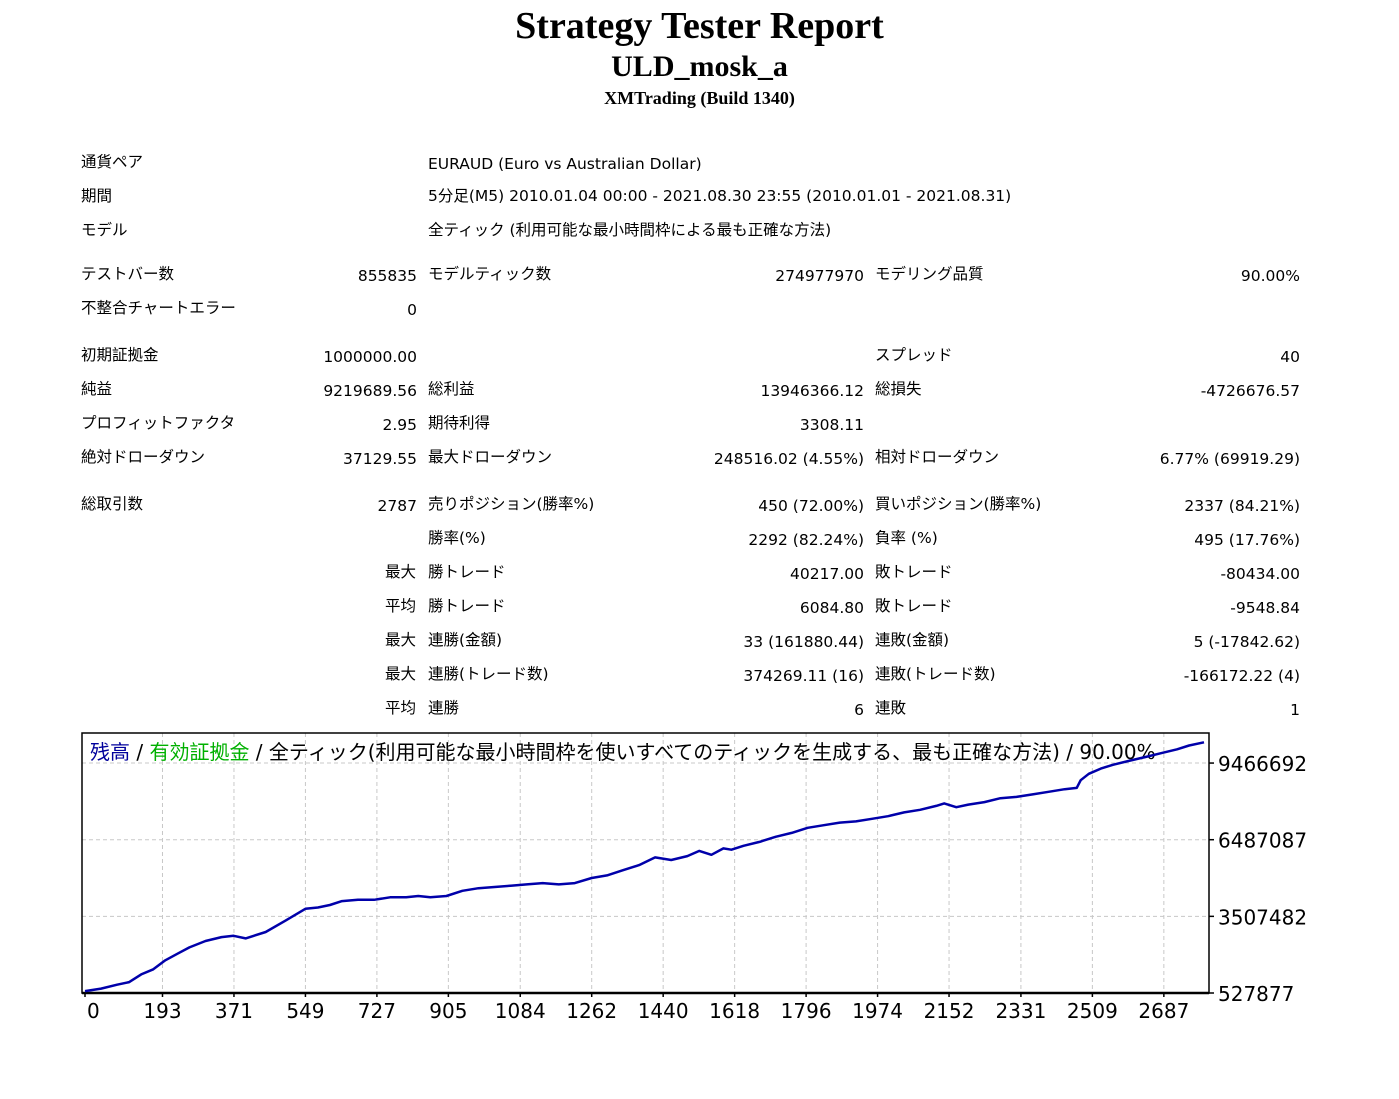 The image size is (1399, 1099). What do you see at coordinates (1270, 276) in the screenshot?
I see `quality-value: 90.00%` at bounding box center [1270, 276].